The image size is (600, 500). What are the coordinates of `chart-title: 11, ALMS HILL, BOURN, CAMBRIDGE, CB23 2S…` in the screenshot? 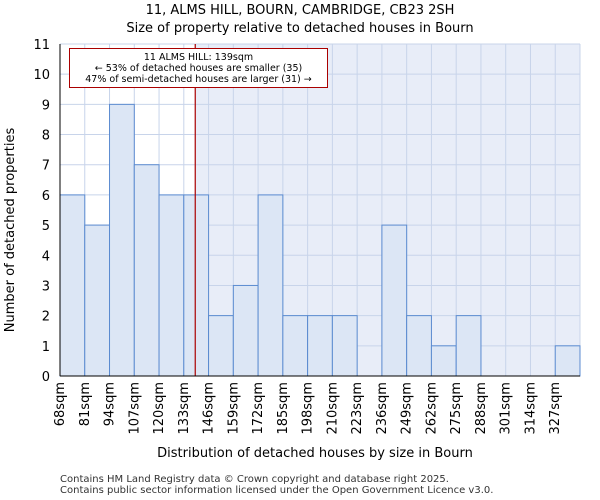 It's located at (300, 10).